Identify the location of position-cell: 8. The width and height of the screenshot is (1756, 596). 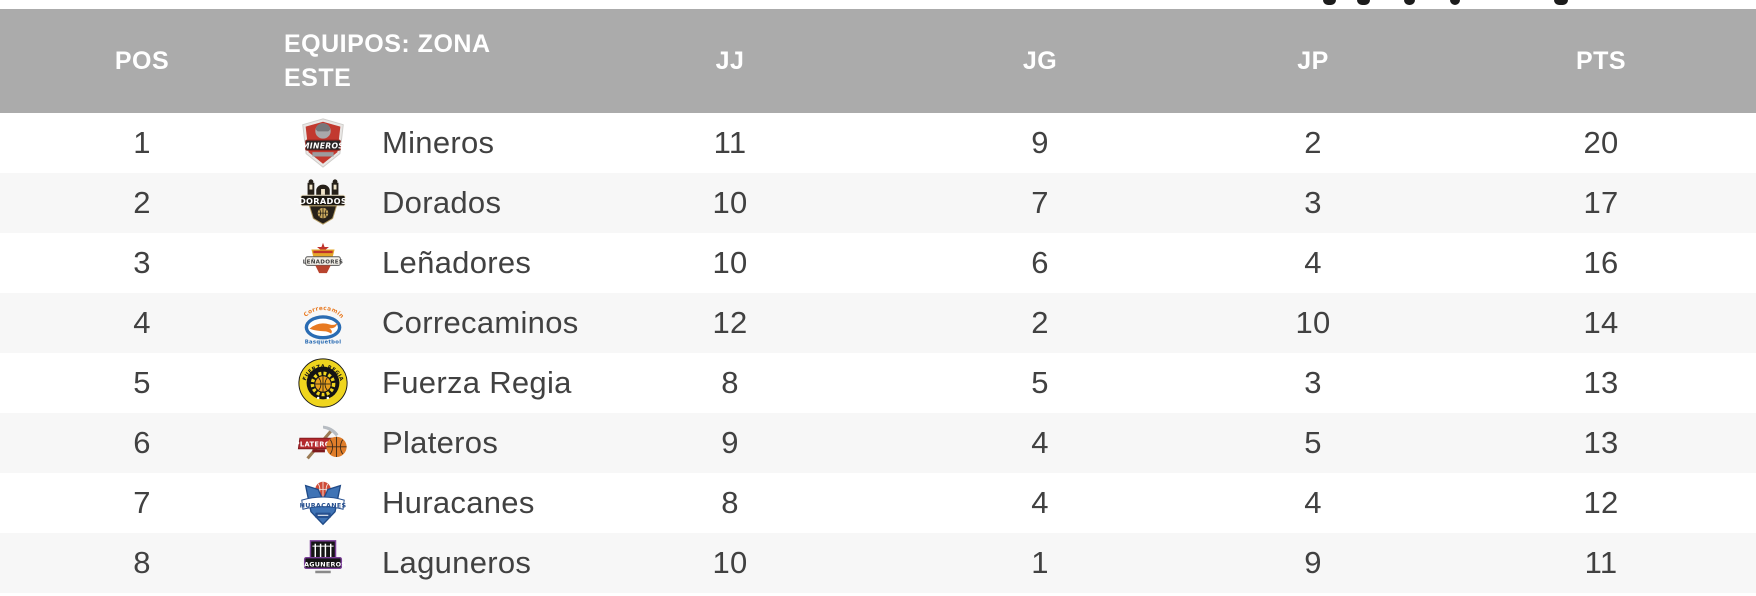
(142, 562).